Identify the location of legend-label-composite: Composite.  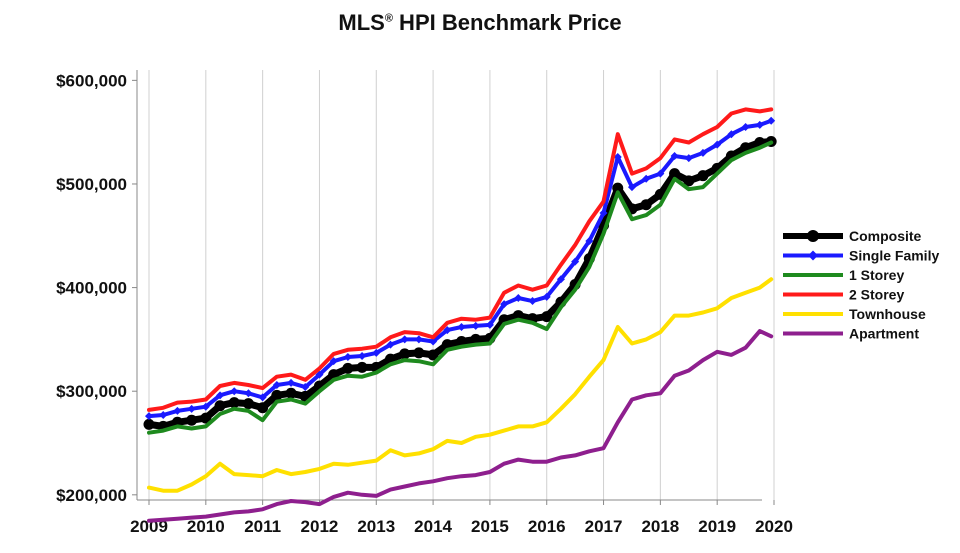
(885, 236).